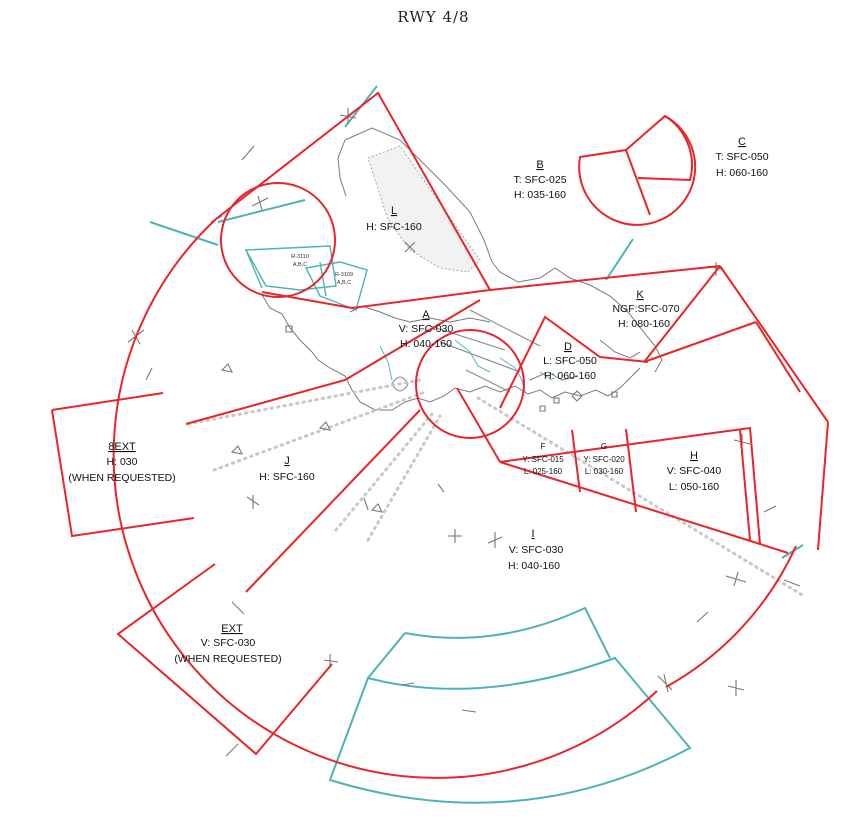  What do you see at coordinates (122, 447) in the screenshot?
I see `svg-text: 8EXT` at bounding box center [122, 447].